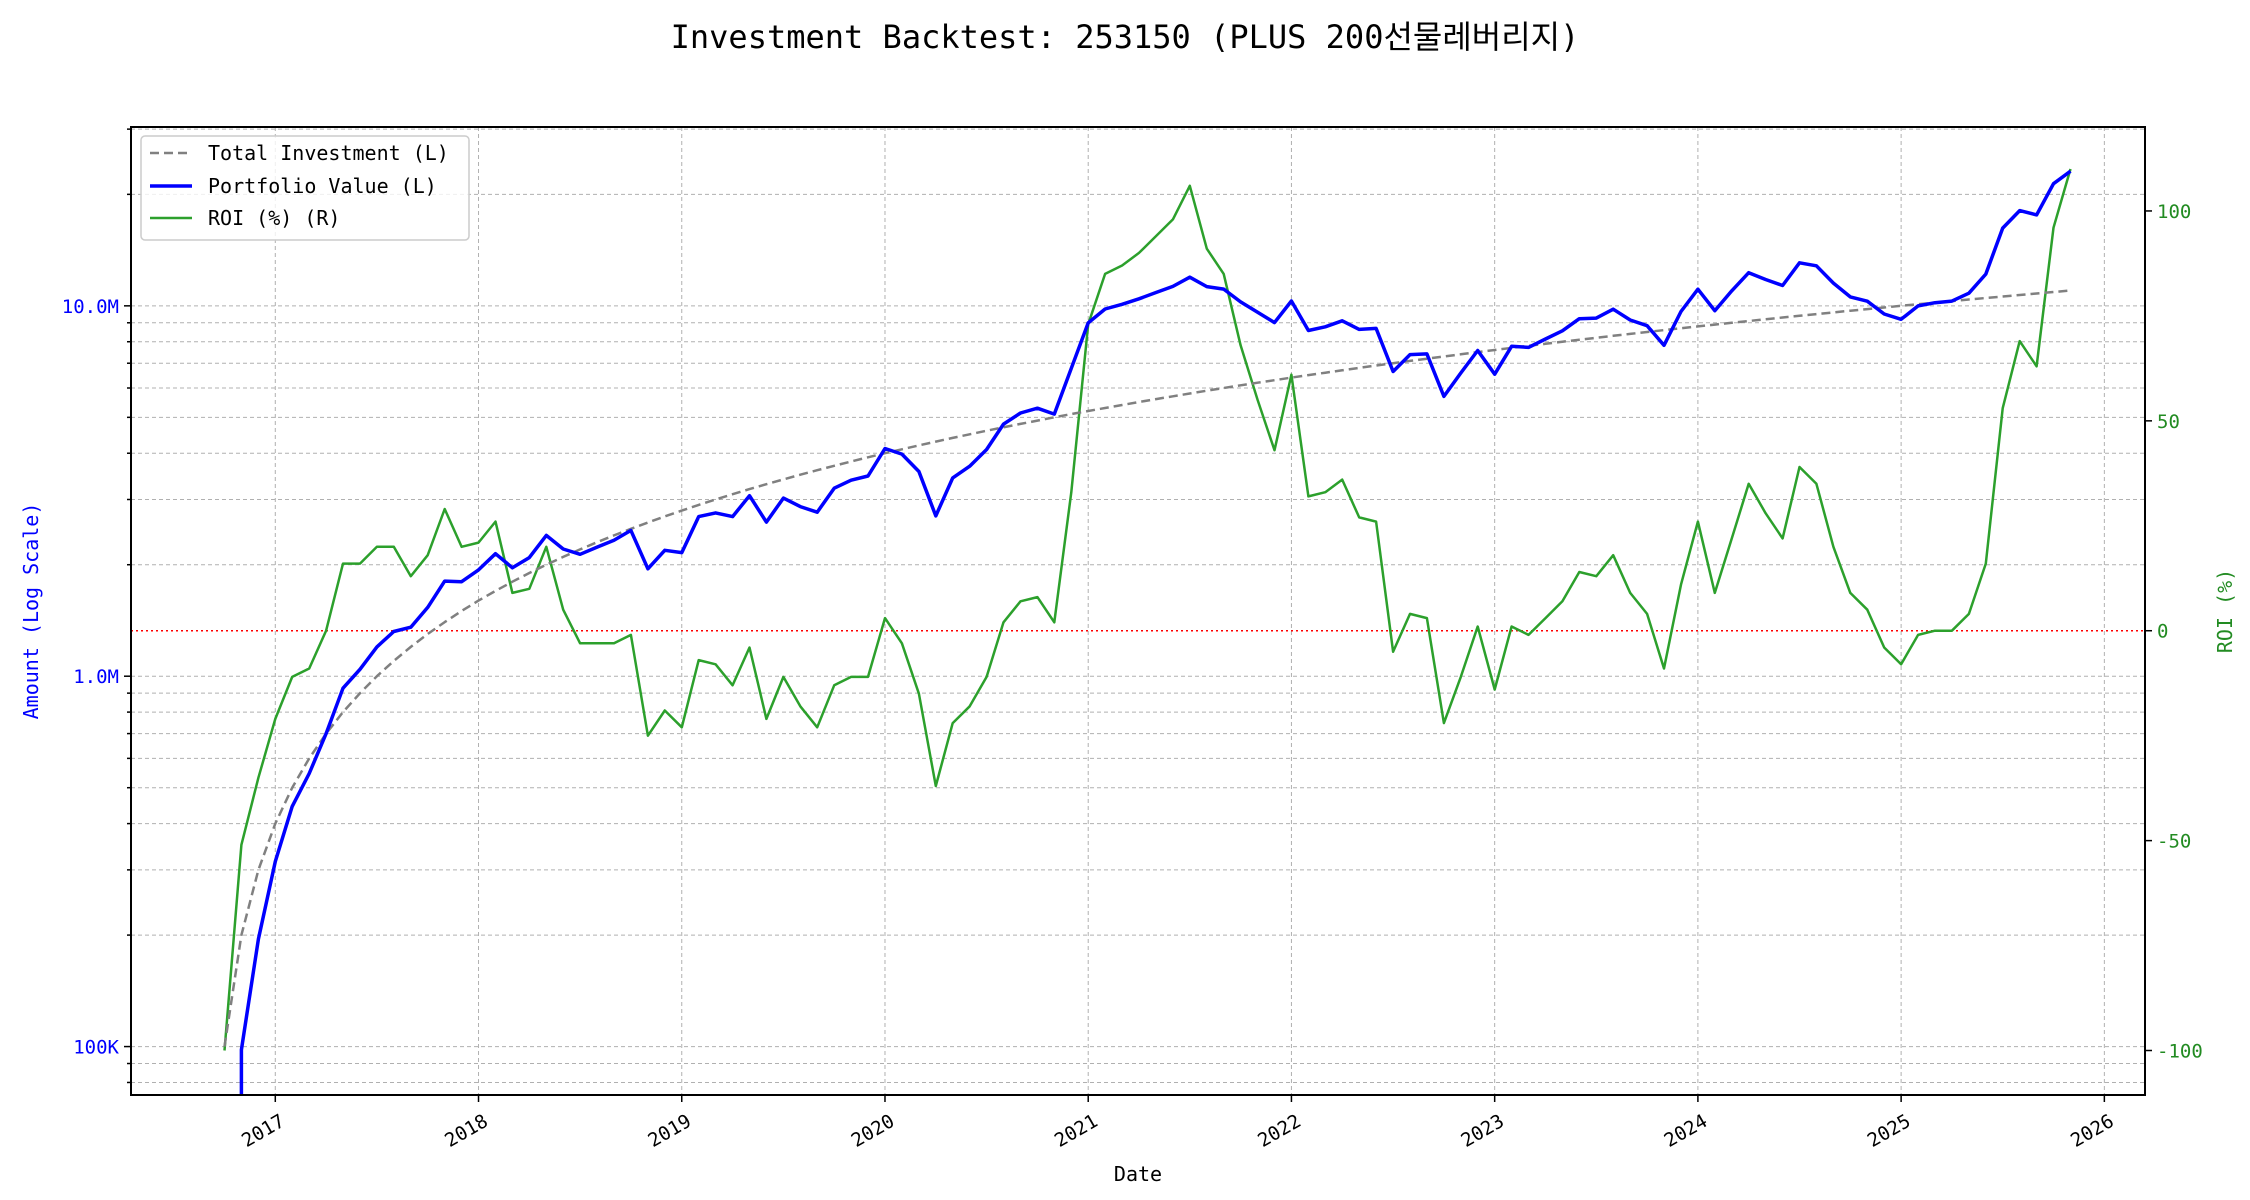 The height and width of the screenshot is (1200, 2250). Describe the element at coordinates (90, 307) in the screenshot. I see `y-left-tick-label: 10.0M` at that location.